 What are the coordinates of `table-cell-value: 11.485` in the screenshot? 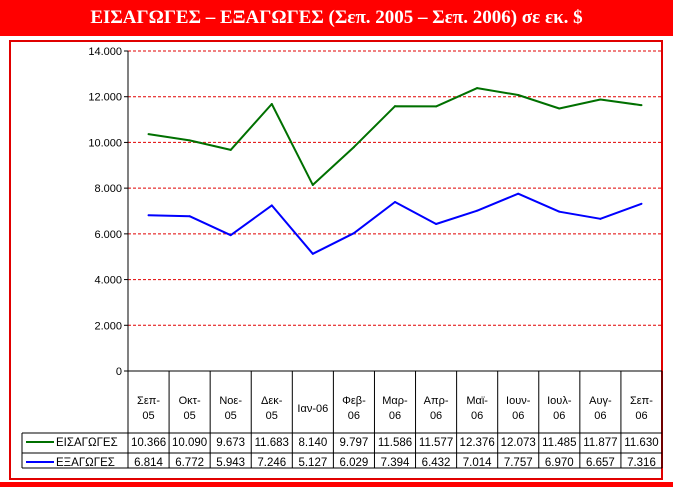 It's located at (559, 443).